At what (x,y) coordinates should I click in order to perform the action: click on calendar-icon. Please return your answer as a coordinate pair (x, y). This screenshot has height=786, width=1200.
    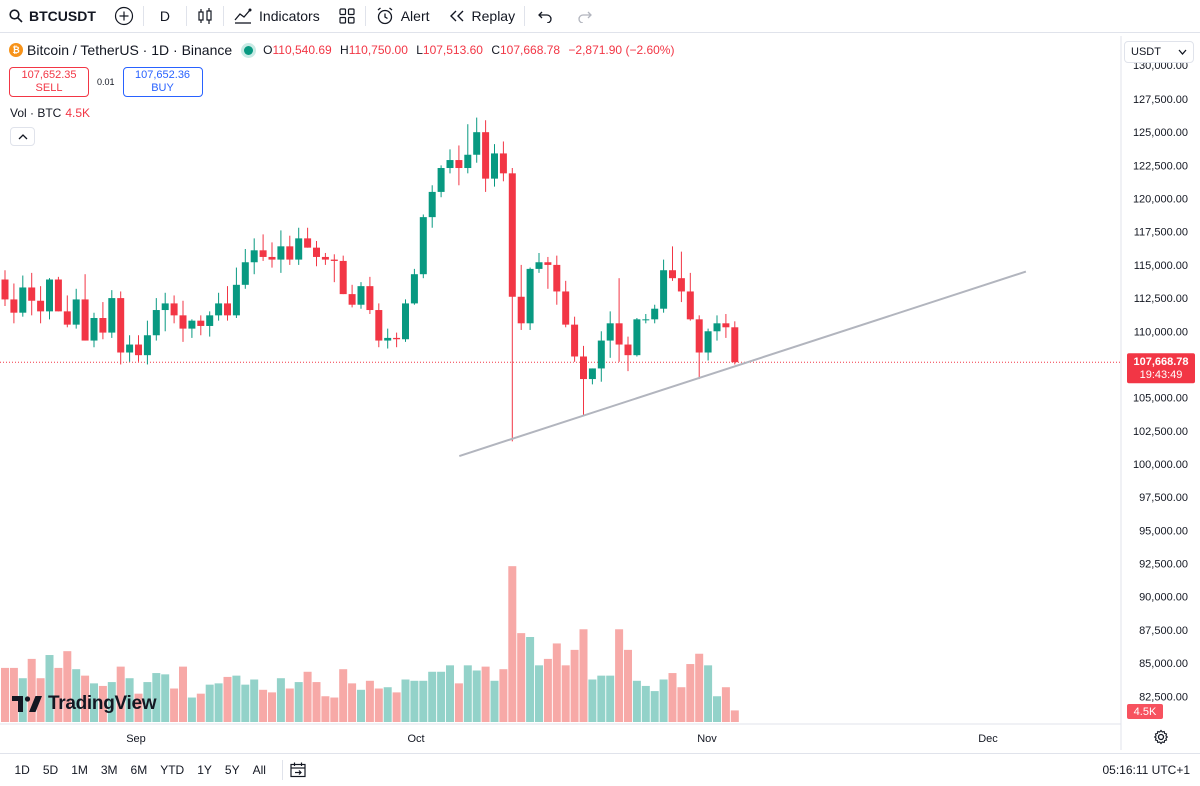
    Looking at the image, I should click on (298, 770).